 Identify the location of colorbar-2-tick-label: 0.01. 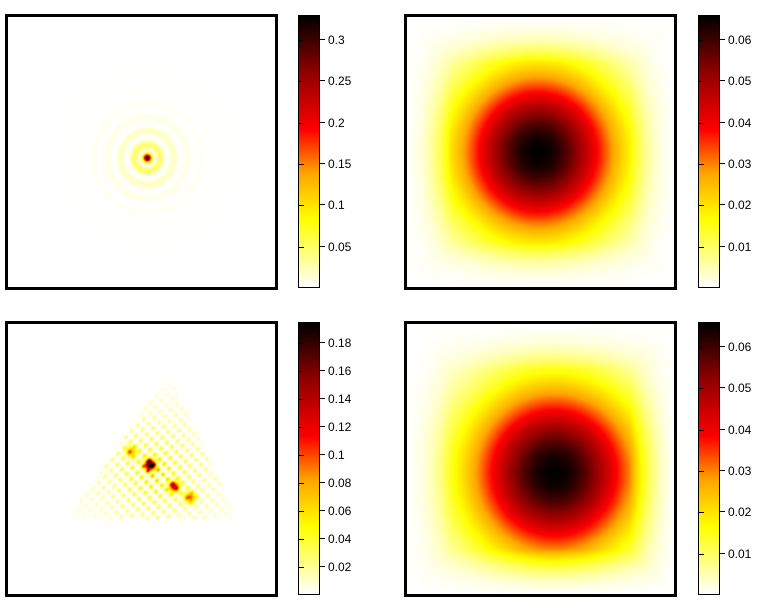
(735, 246).